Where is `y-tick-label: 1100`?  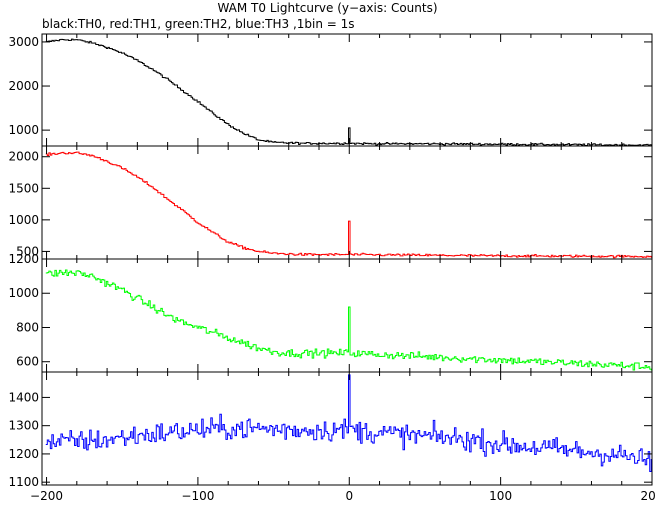
y-tick-label: 1100 is located at coordinates (23, 482).